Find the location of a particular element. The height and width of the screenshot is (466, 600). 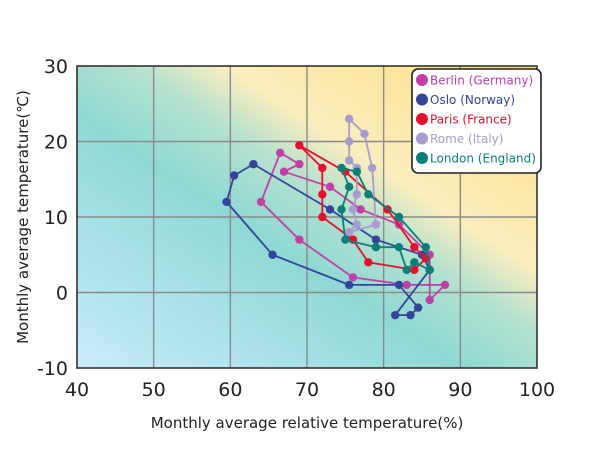

x-tick-label: 50 is located at coordinates (154, 390).